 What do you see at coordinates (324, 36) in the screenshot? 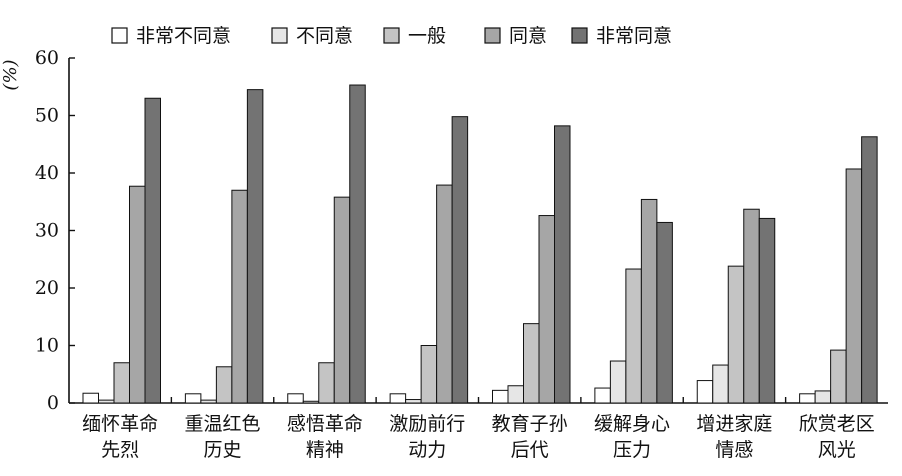
I see `legend-label-2: 不同意` at bounding box center [324, 36].